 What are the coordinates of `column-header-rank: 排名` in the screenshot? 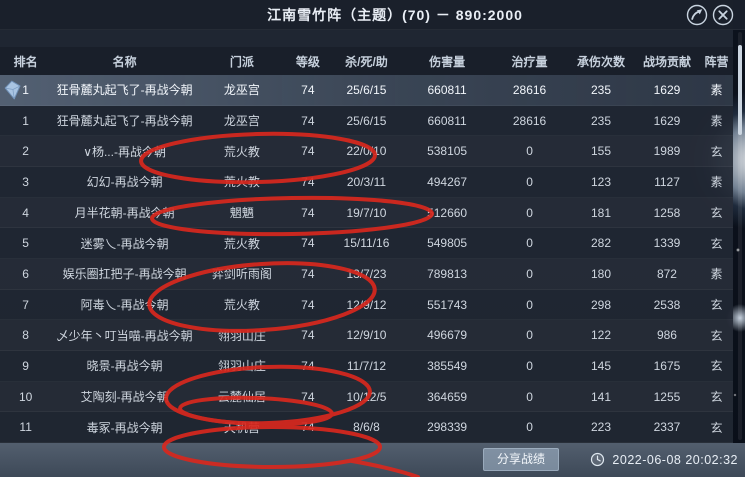 It's located at (25, 61).